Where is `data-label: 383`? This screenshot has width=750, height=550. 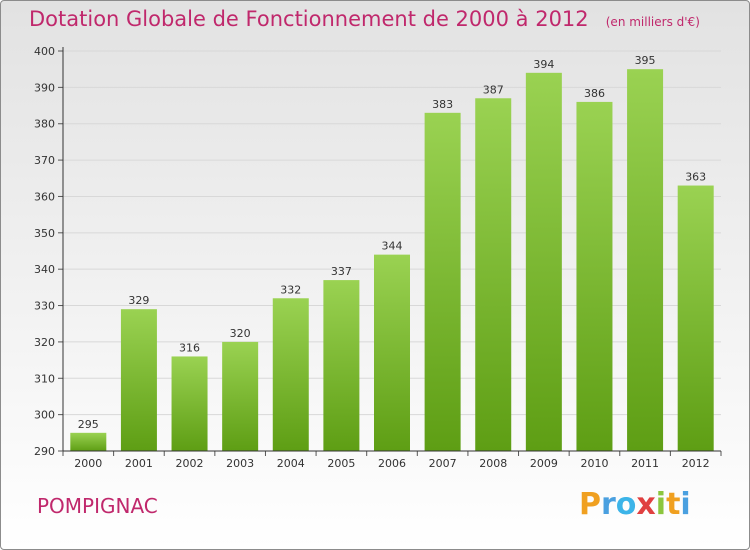 data-label: 383 is located at coordinates (442, 104).